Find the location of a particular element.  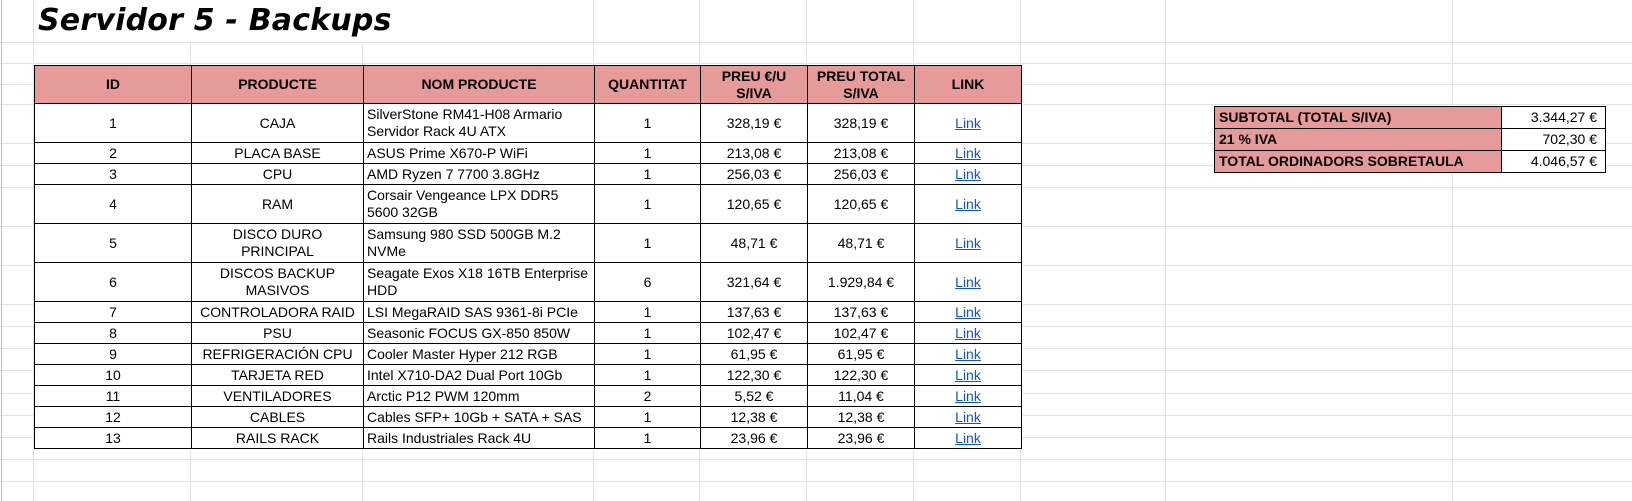

col-header-link: LINK is located at coordinates (968, 84).